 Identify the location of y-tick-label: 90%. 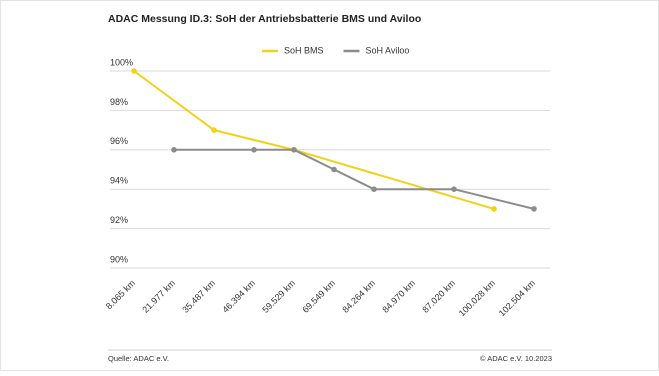
(119, 259).